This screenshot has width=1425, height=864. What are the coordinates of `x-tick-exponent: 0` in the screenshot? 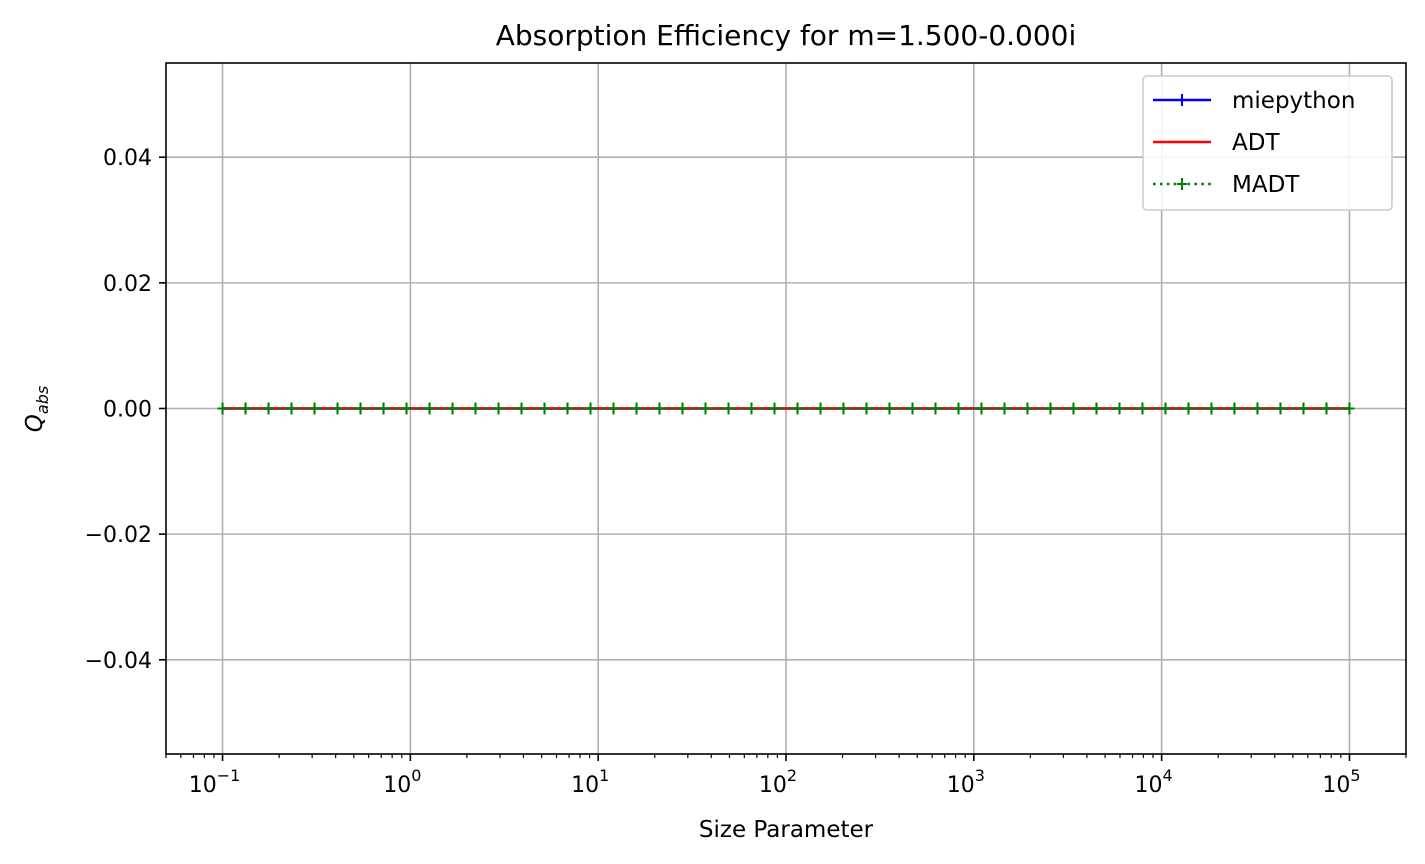 It's located at (416, 775).